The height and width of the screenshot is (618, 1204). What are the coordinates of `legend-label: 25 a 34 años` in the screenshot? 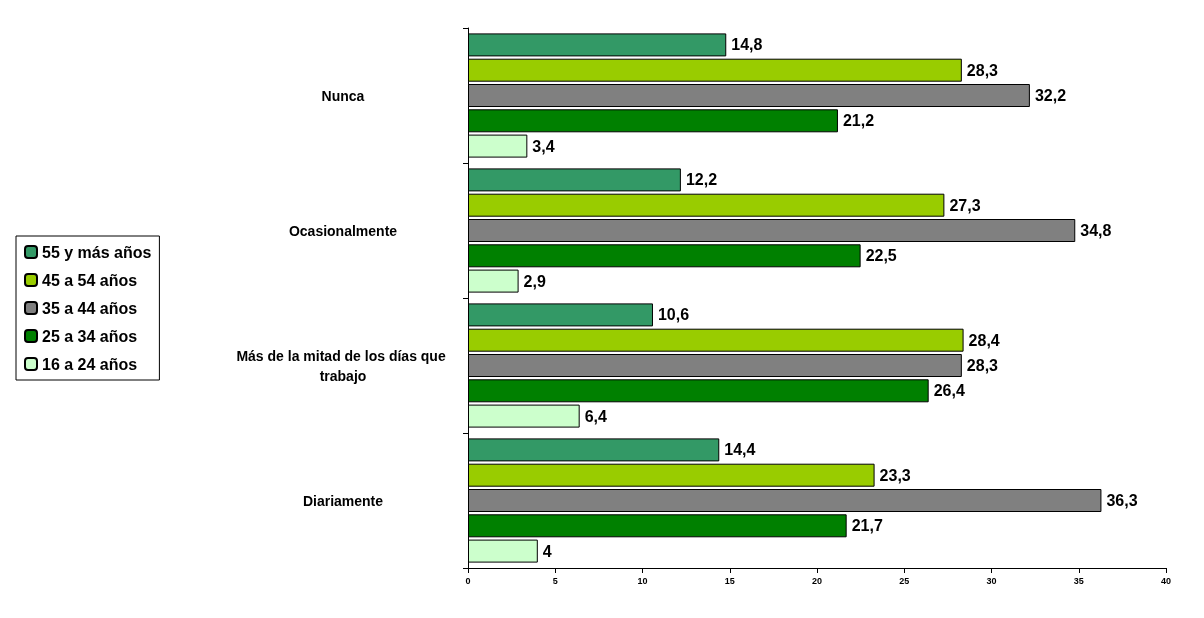 It's located at (90, 336).